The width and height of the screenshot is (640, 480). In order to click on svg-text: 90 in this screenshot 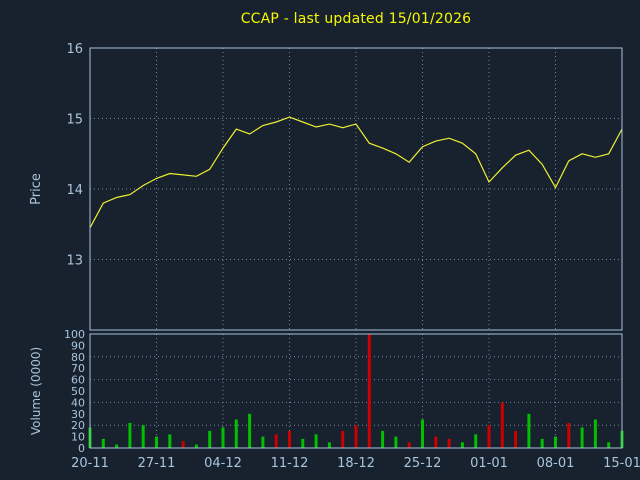, I will do `click(78, 345)`.